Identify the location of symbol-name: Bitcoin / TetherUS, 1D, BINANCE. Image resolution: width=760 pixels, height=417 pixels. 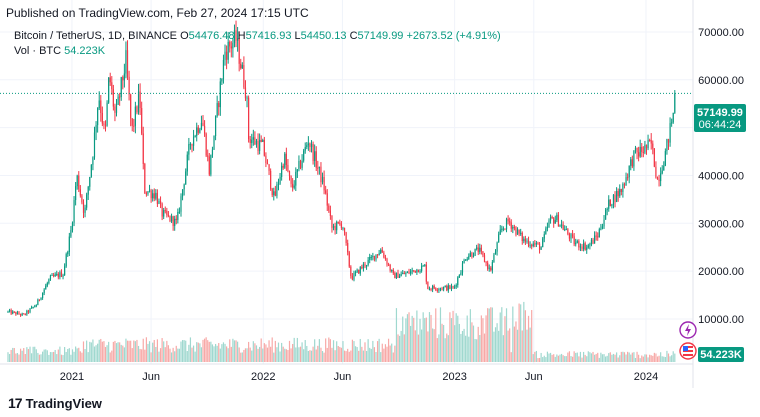
(96, 36).